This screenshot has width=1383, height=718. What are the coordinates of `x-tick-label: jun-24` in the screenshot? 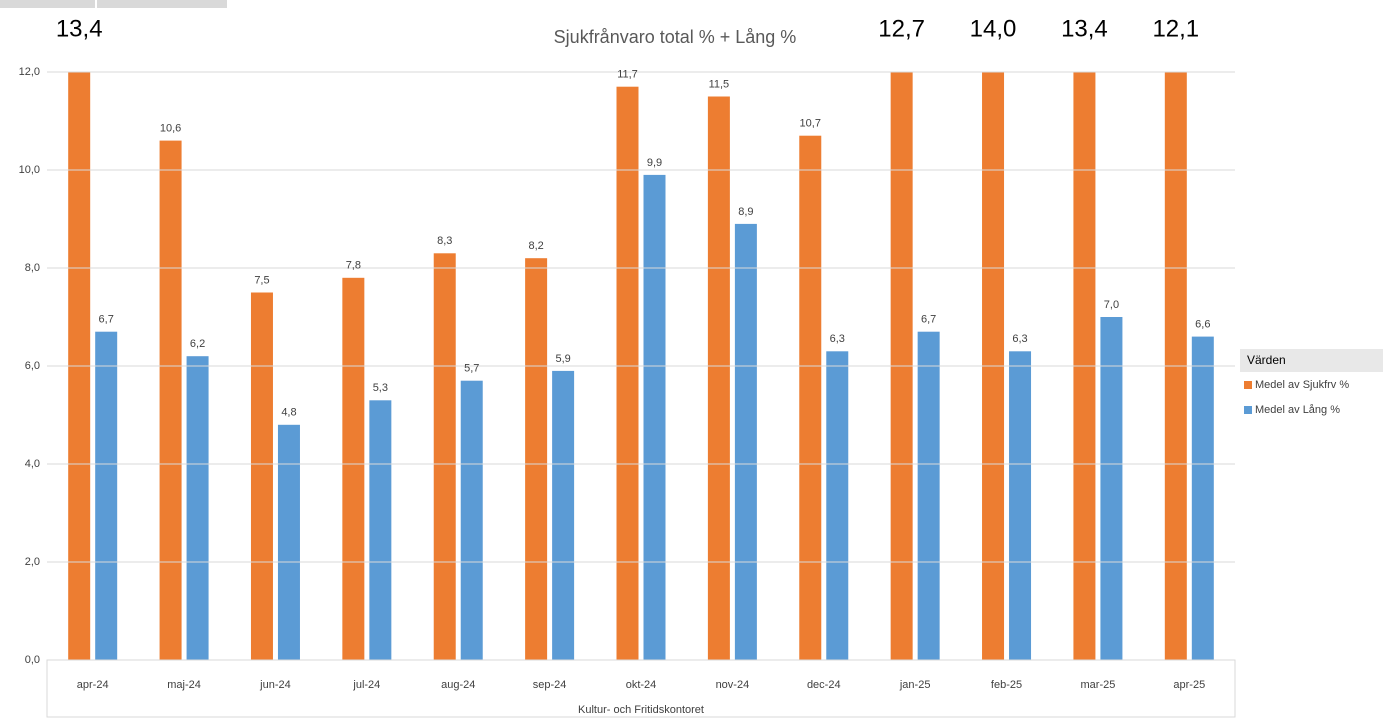 It's located at (275, 685).